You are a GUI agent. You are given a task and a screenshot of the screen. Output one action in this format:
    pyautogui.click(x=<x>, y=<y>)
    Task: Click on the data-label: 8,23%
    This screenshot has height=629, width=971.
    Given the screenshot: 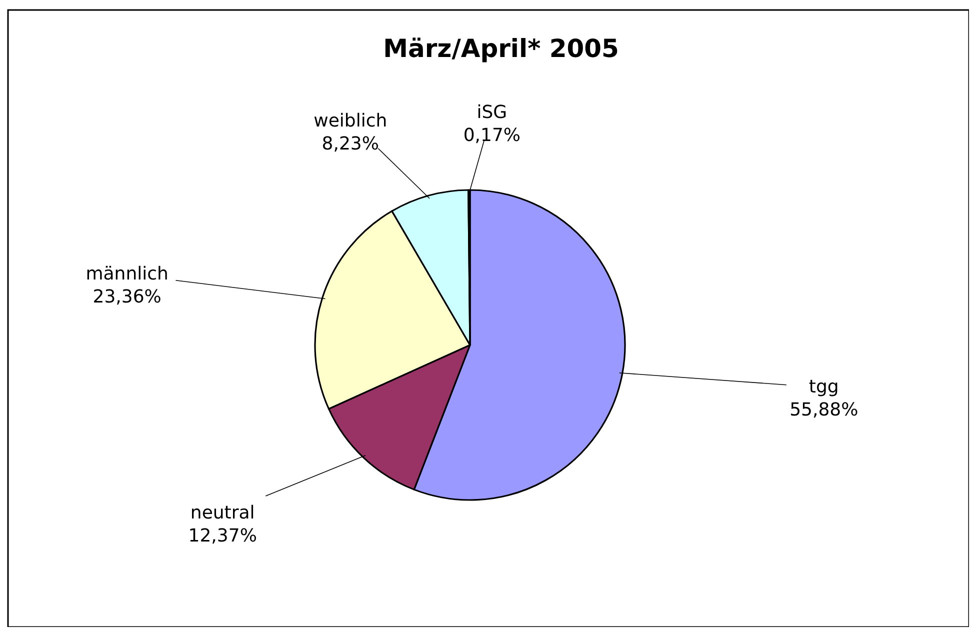 What is the action you would take?
    pyautogui.click(x=350, y=143)
    